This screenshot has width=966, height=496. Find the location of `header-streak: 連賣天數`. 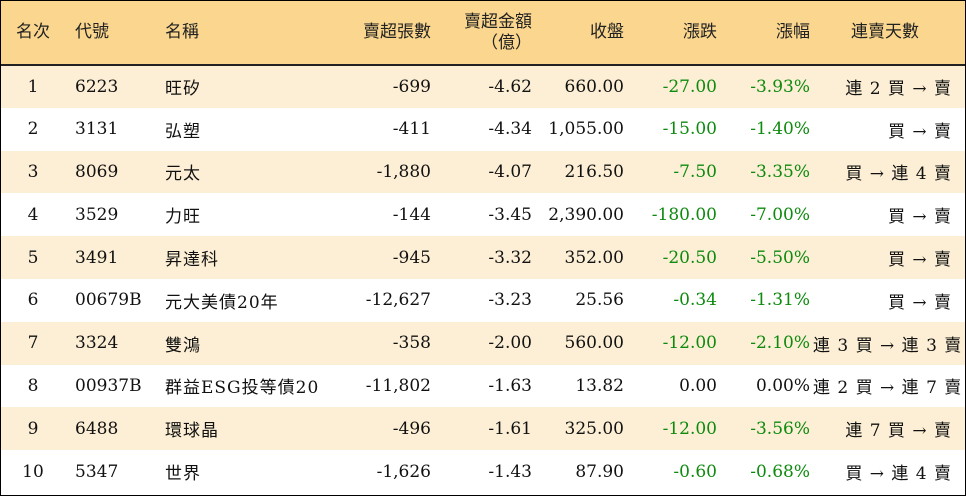

header-streak: 連賣天數 is located at coordinates (889, 33).